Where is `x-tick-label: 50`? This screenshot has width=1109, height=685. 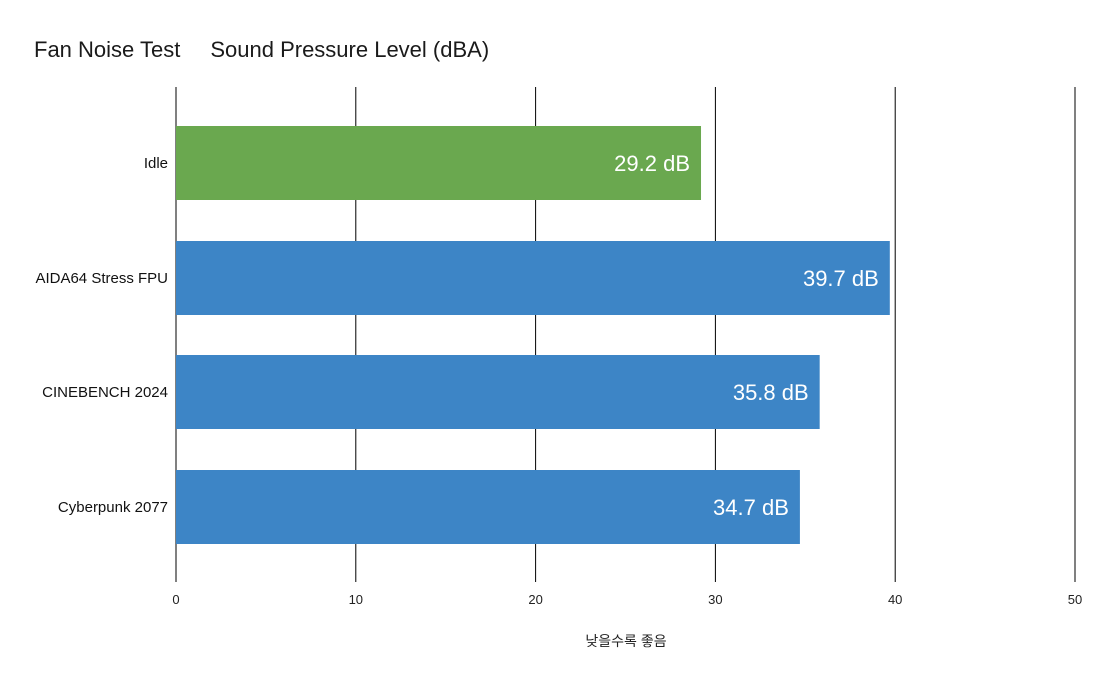
x-tick-label: 50 is located at coordinates (1075, 599).